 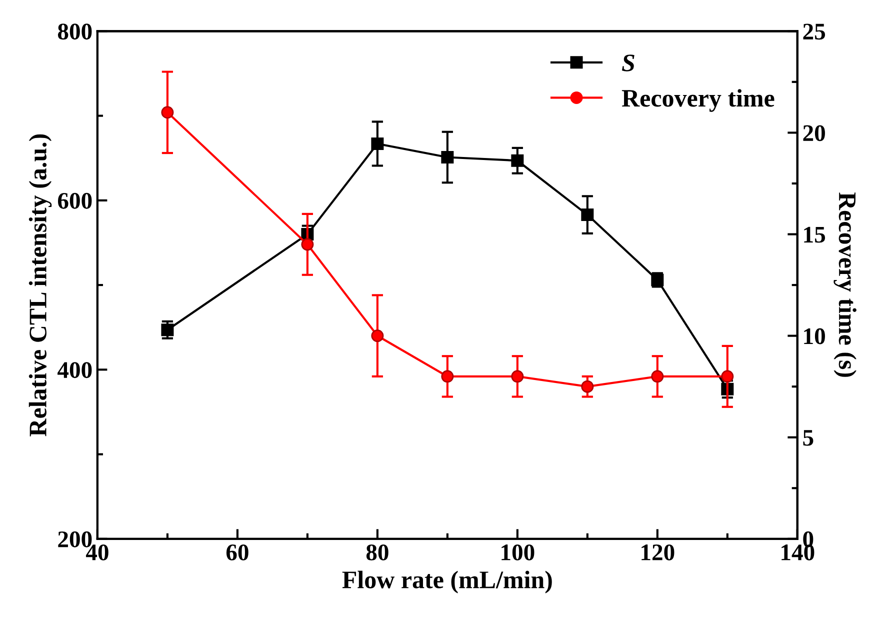 What do you see at coordinates (75, 370) in the screenshot?
I see `y-tick-label: 400` at bounding box center [75, 370].